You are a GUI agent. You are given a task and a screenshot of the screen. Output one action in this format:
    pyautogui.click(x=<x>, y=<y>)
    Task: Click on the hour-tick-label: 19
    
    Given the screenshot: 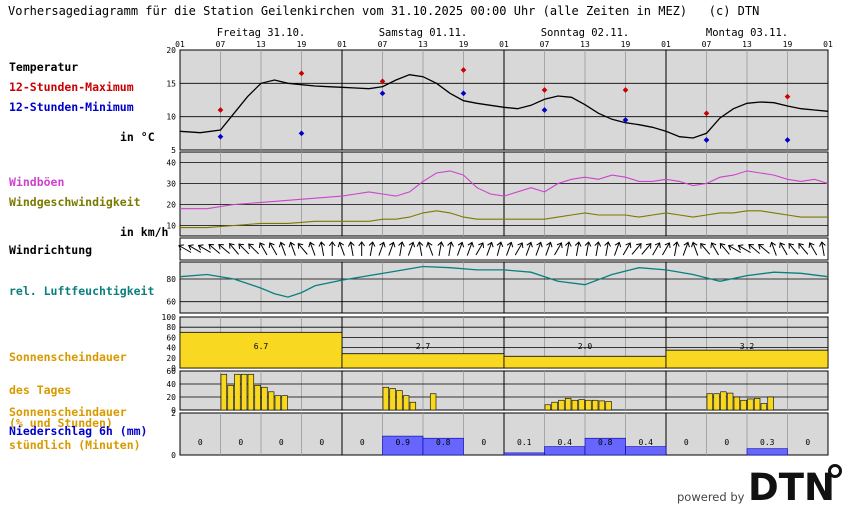 What is the action you would take?
    pyautogui.click(x=788, y=44)
    